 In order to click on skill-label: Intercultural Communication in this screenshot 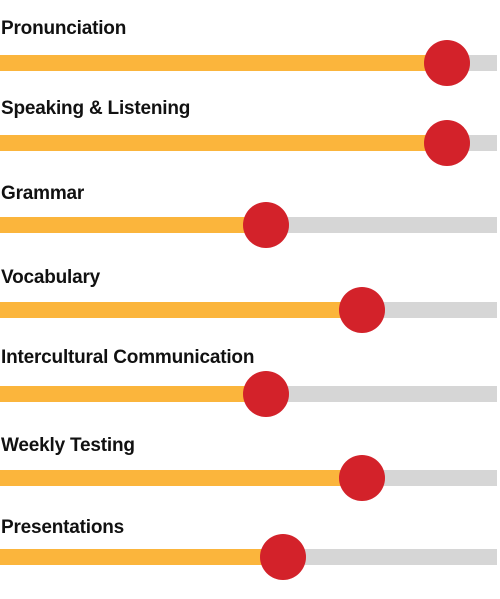, I will do `click(128, 357)`.